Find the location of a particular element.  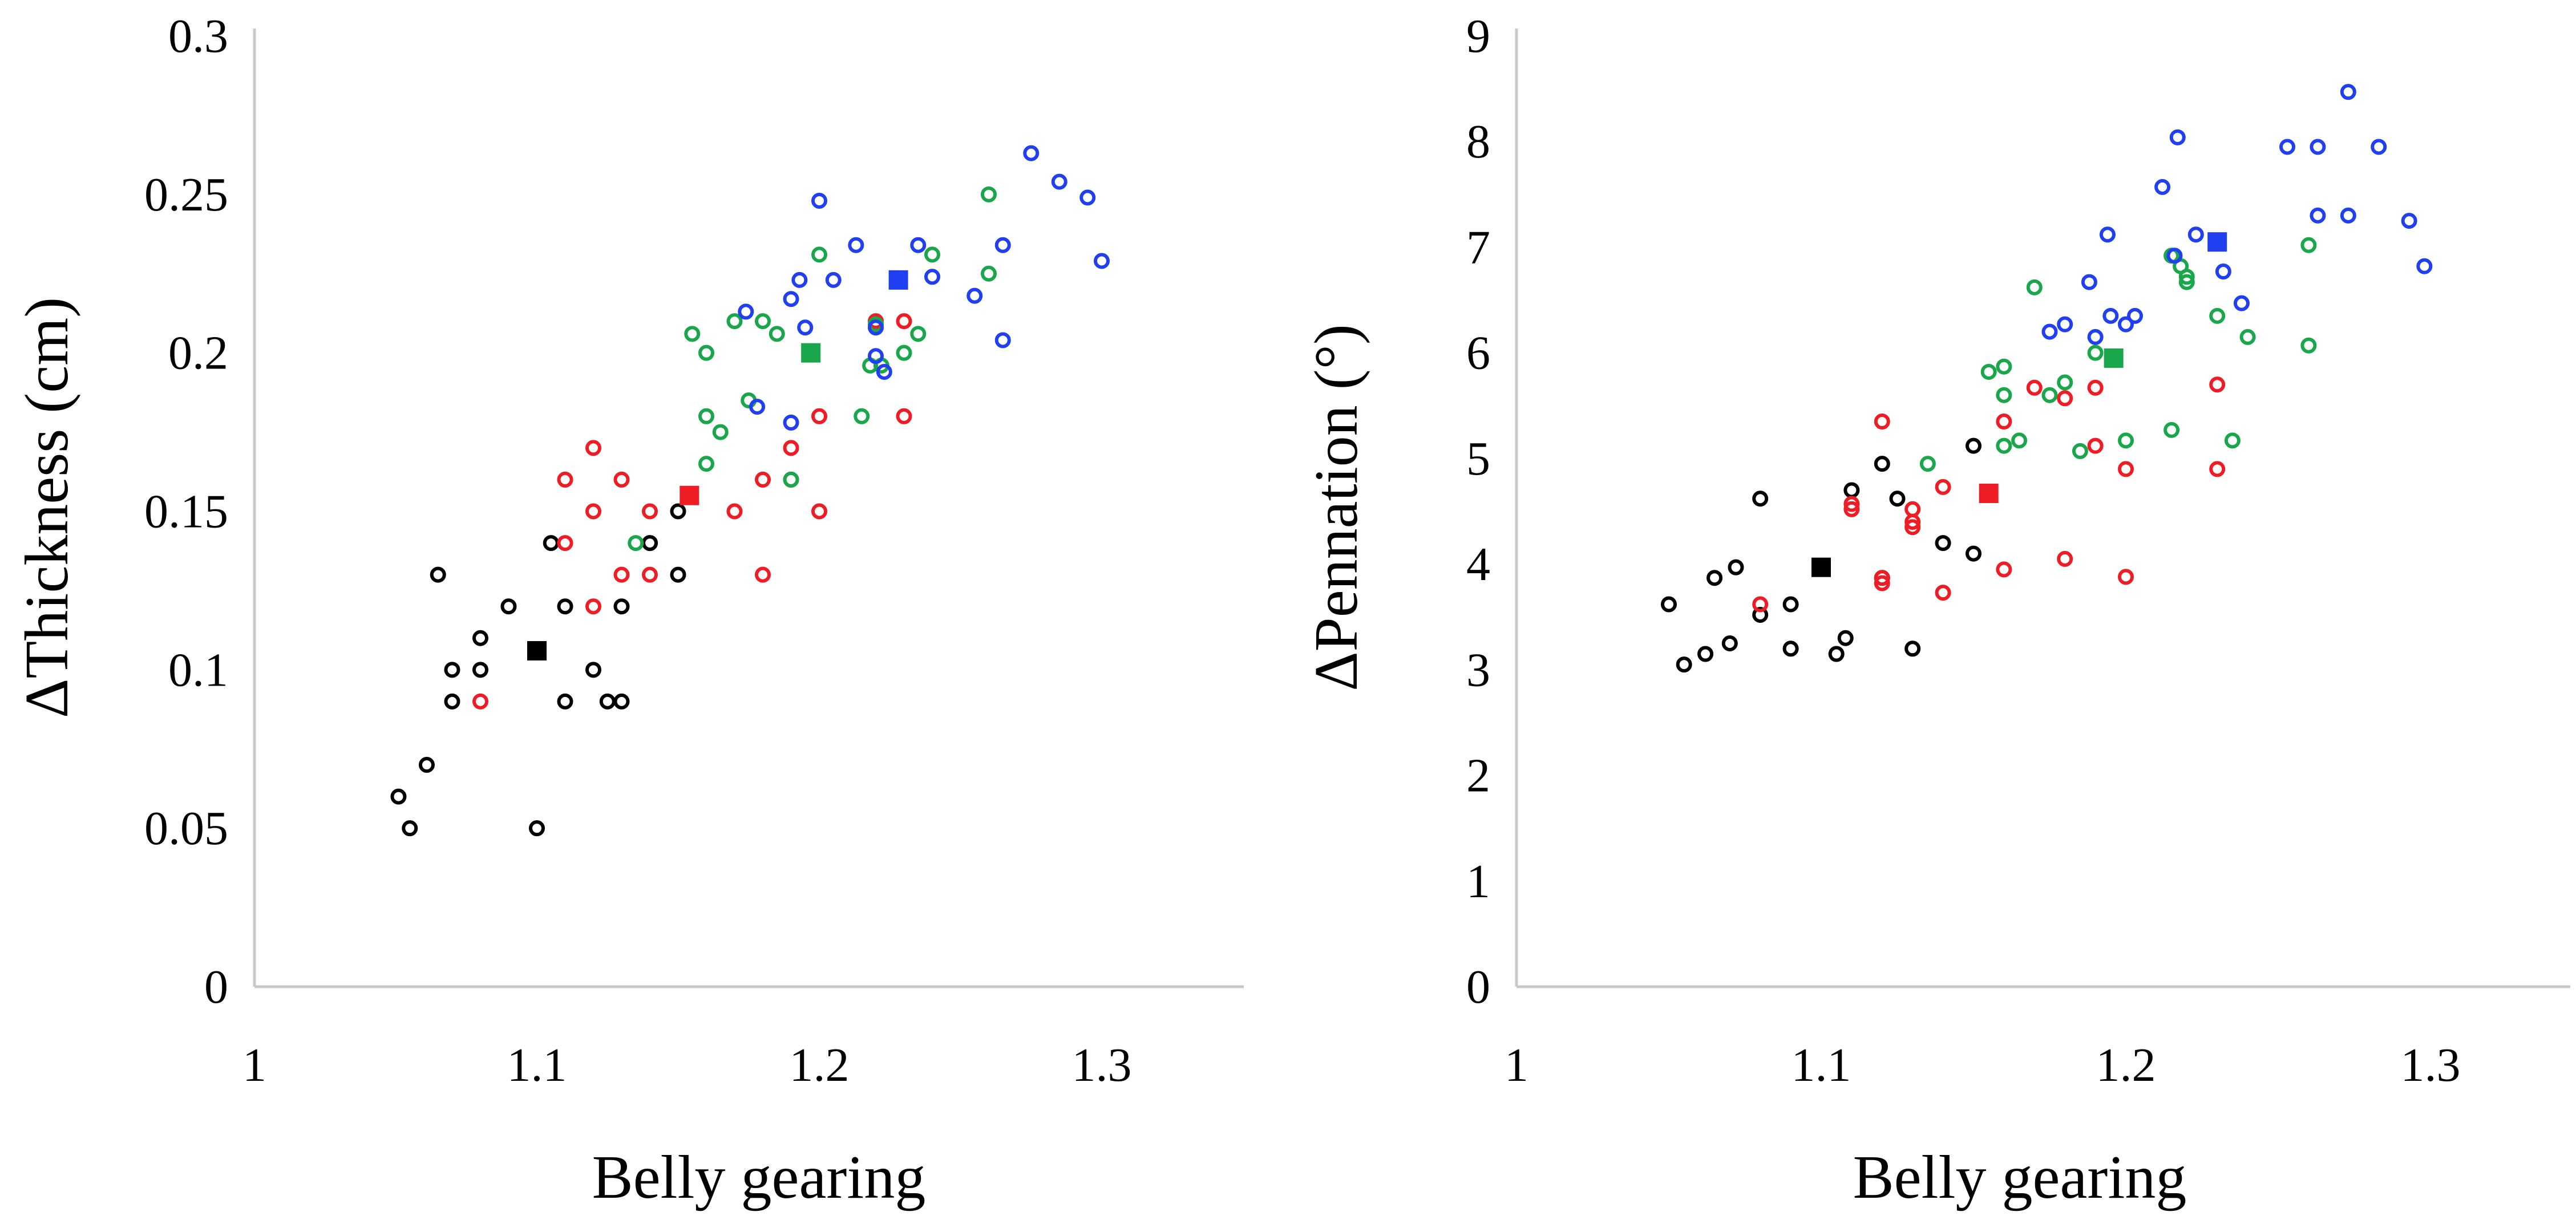

y-axis-label: ΔPennation (°) is located at coordinates (1336, 507).